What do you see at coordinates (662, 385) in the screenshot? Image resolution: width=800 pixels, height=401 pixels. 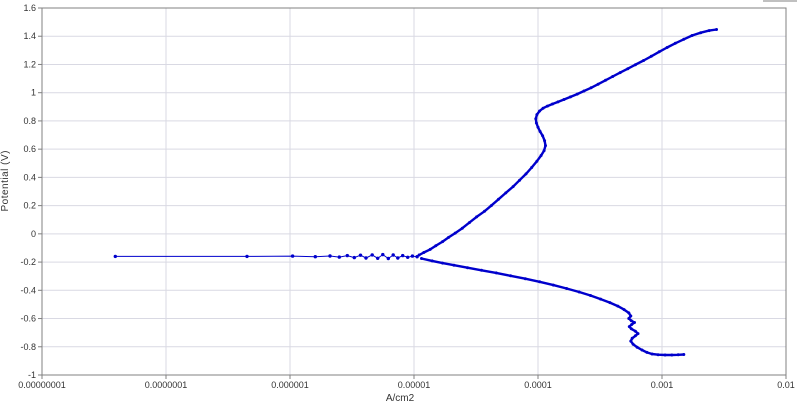 I see `x-tick-label: 0.001` at bounding box center [662, 385].